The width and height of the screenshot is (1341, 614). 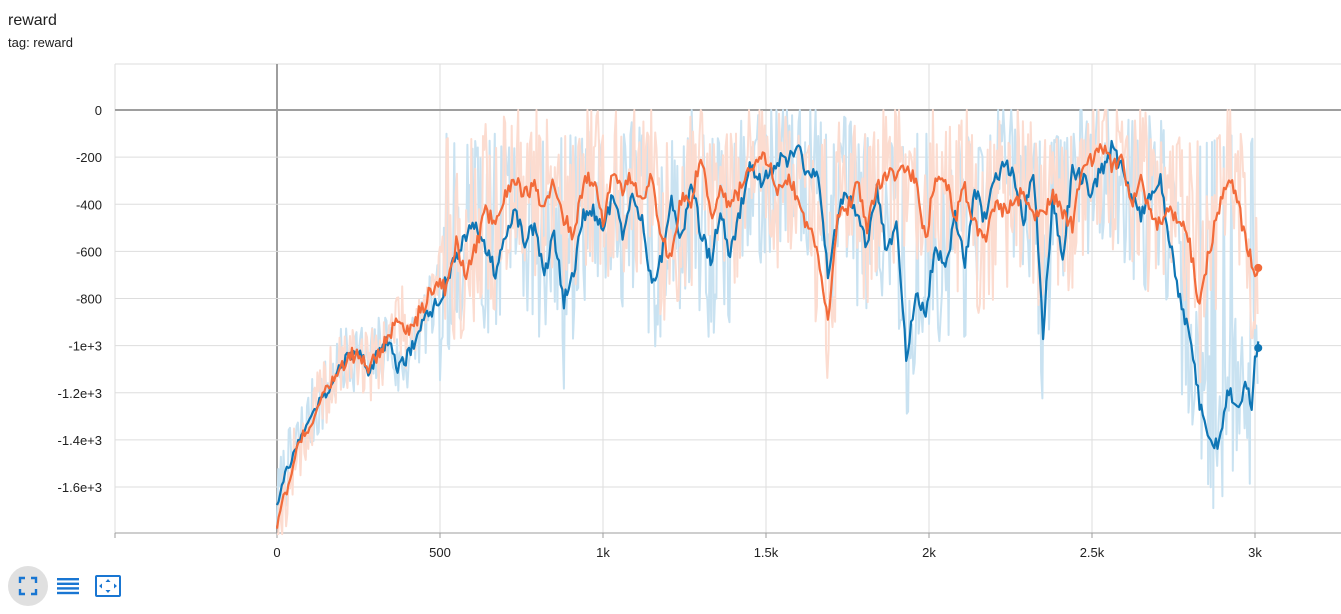 I want to click on series-end-point-orange, so click(x=1258, y=267).